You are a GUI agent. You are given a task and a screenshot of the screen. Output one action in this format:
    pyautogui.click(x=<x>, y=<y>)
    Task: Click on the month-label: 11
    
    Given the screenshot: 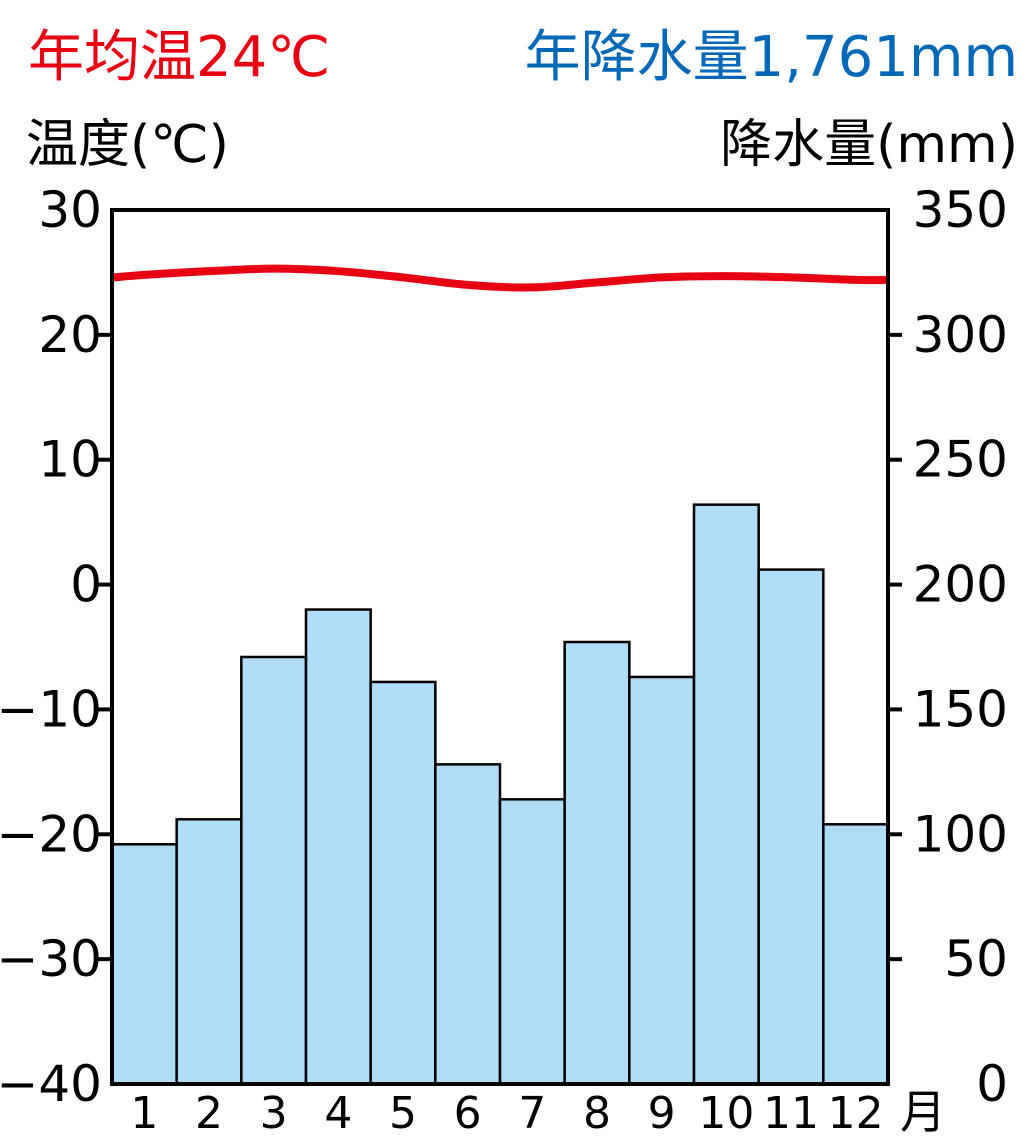 What is the action you would take?
    pyautogui.click(x=791, y=1113)
    